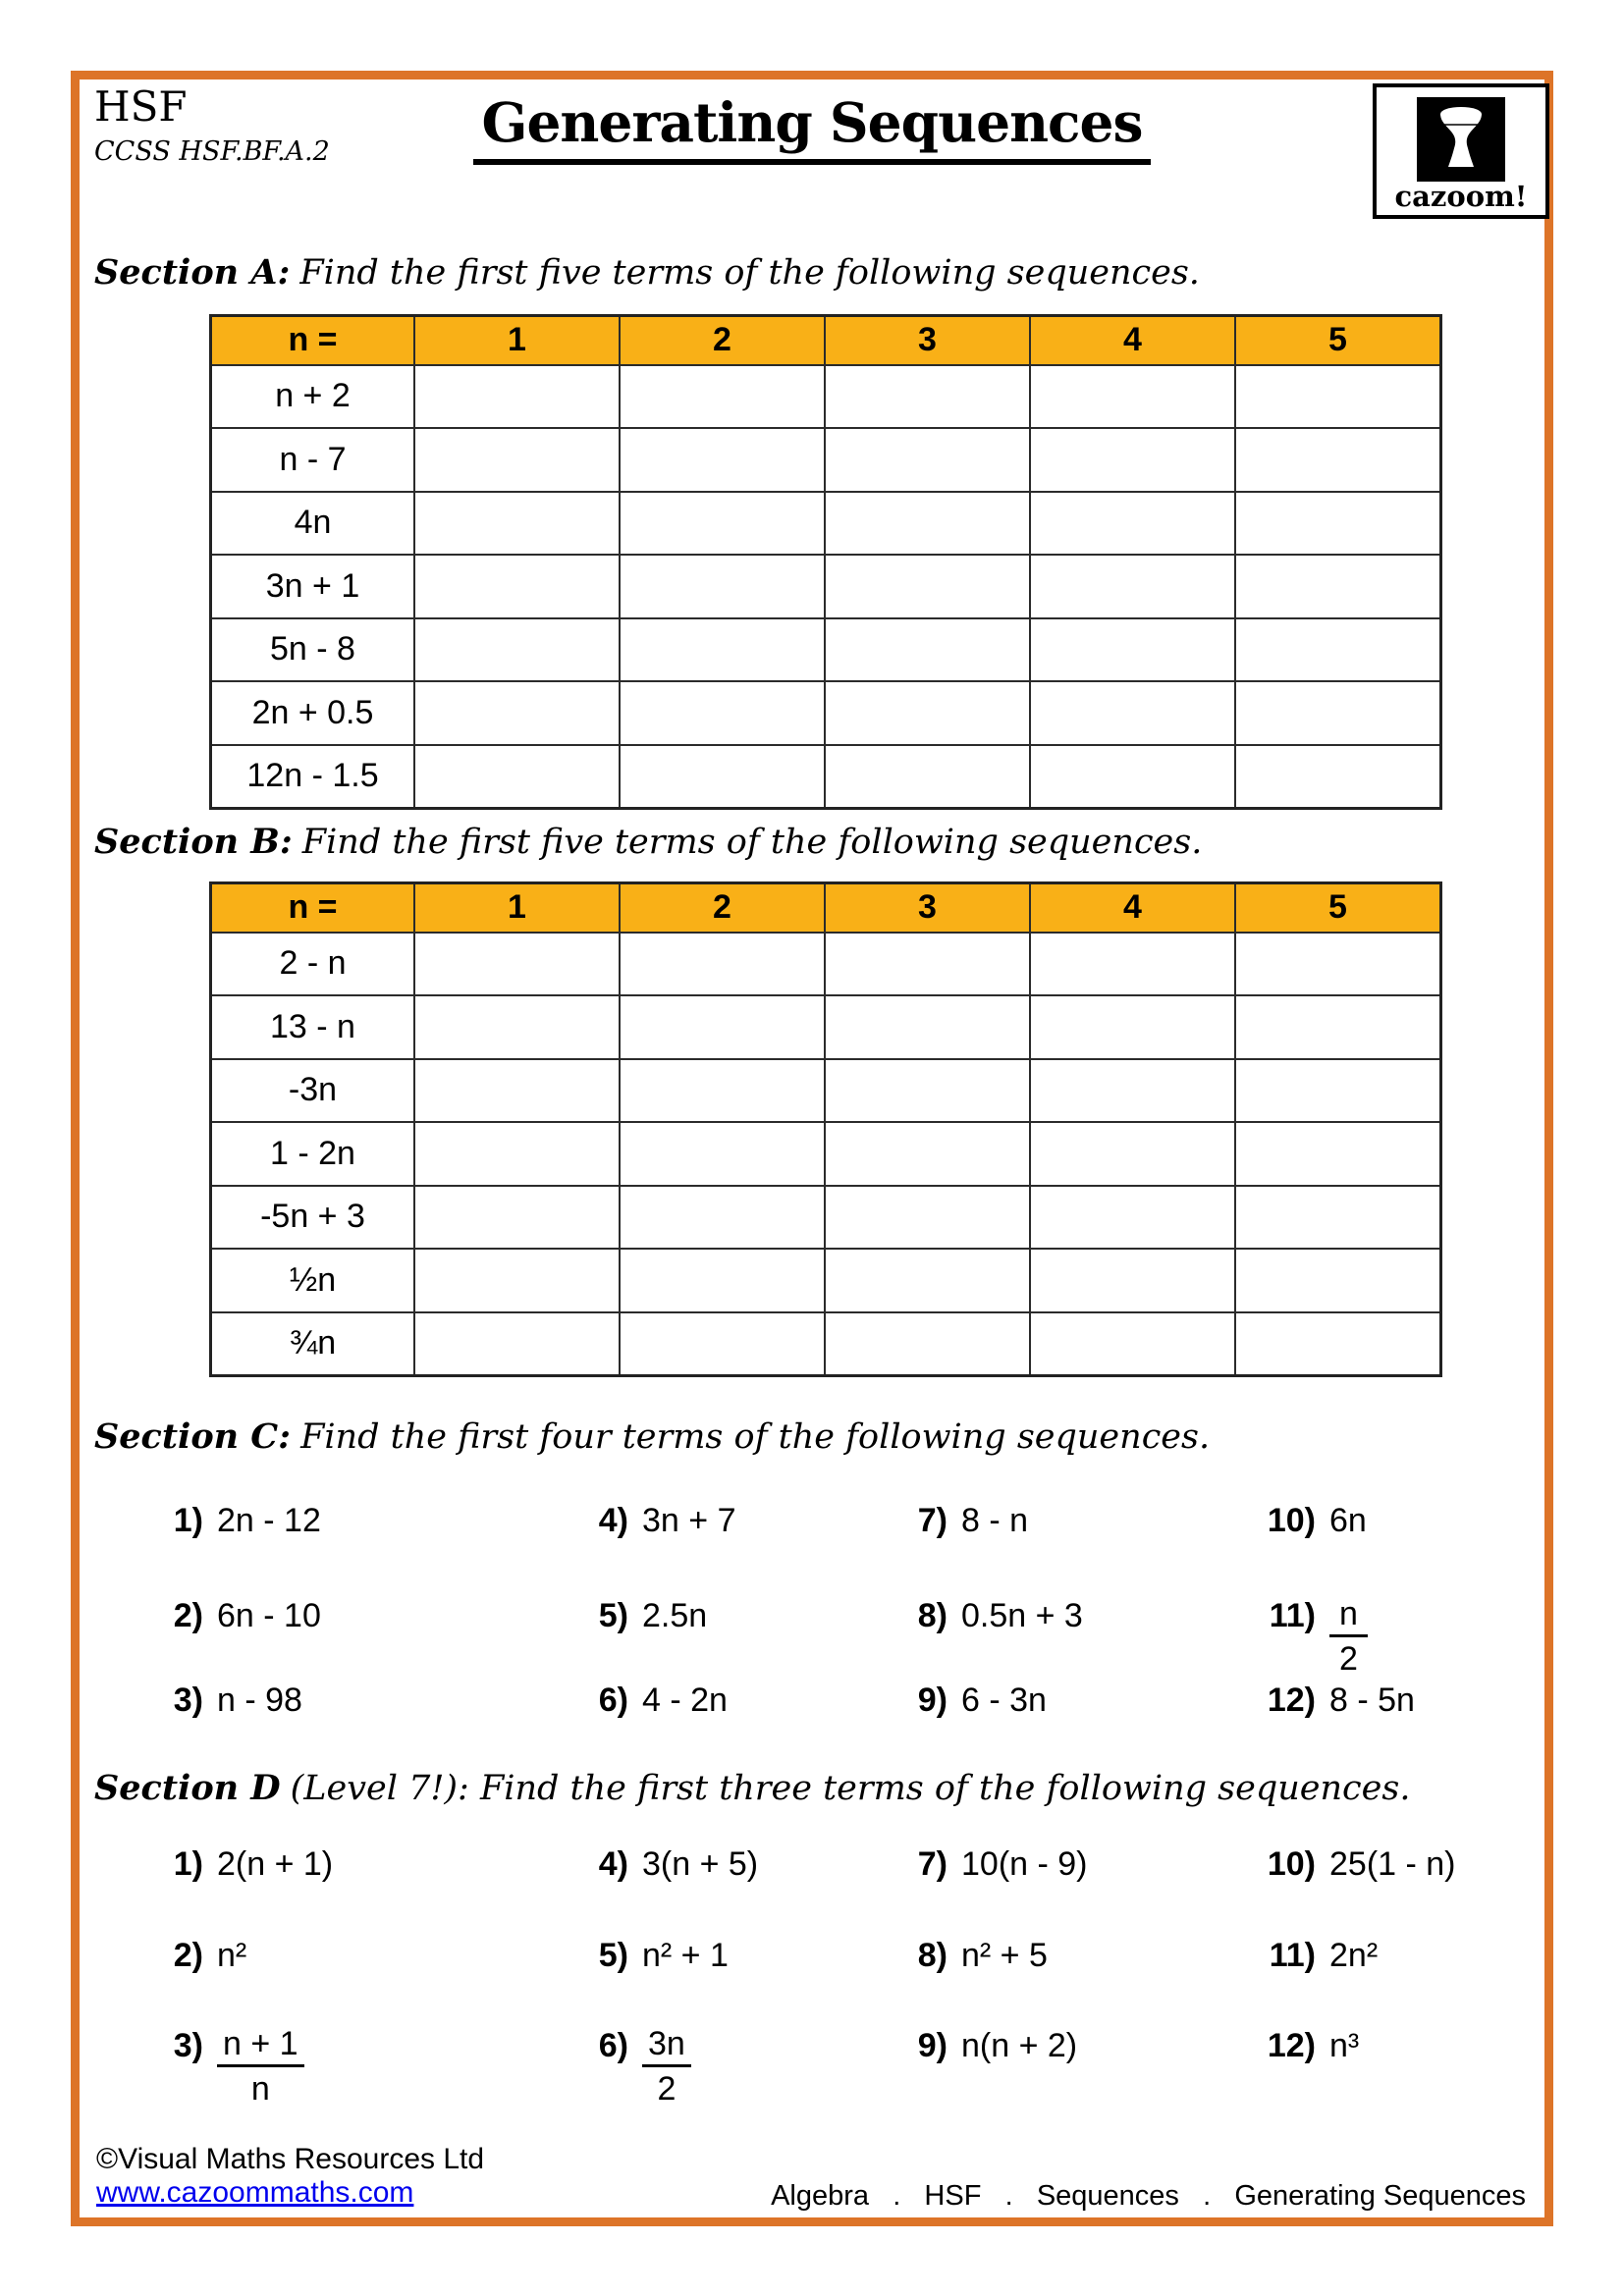 The image size is (1624, 2296). What do you see at coordinates (1461, 139) in the screenshot?
I see `drum-icon` at bounding box center [1461, 139].